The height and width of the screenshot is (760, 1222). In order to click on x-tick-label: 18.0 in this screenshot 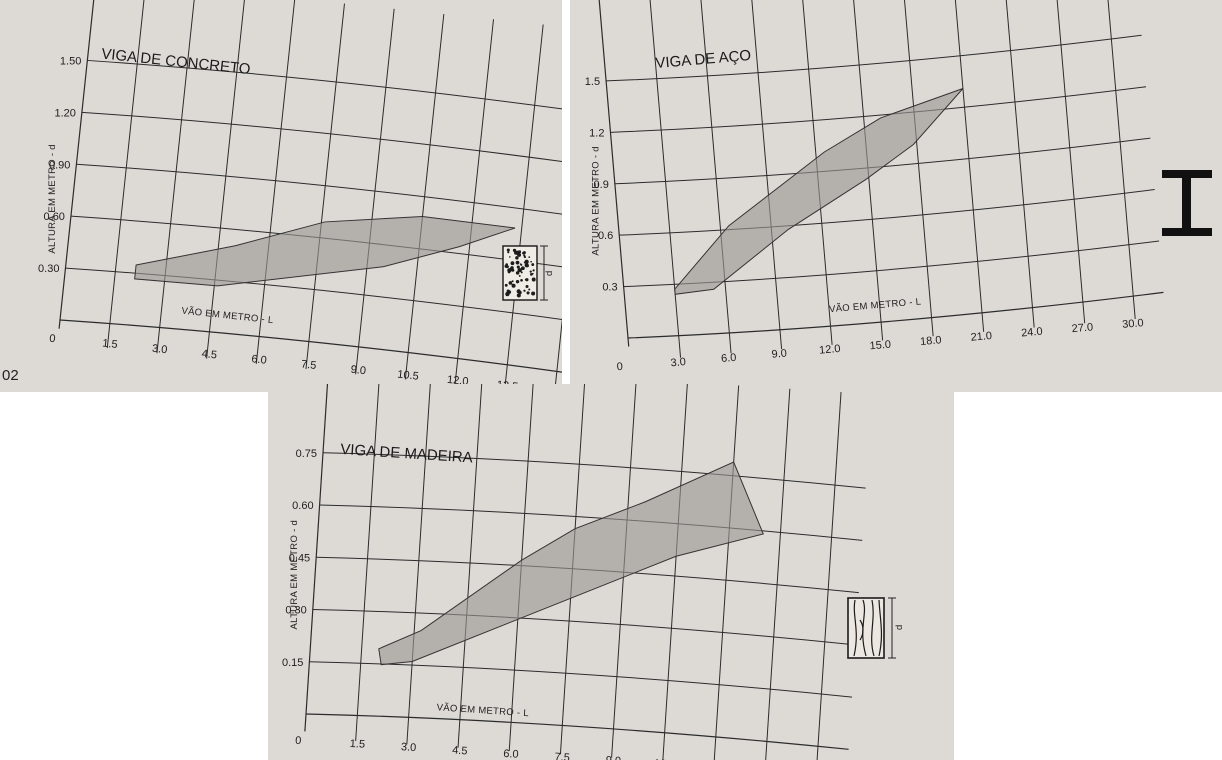, I will do `click(931, 341)`.